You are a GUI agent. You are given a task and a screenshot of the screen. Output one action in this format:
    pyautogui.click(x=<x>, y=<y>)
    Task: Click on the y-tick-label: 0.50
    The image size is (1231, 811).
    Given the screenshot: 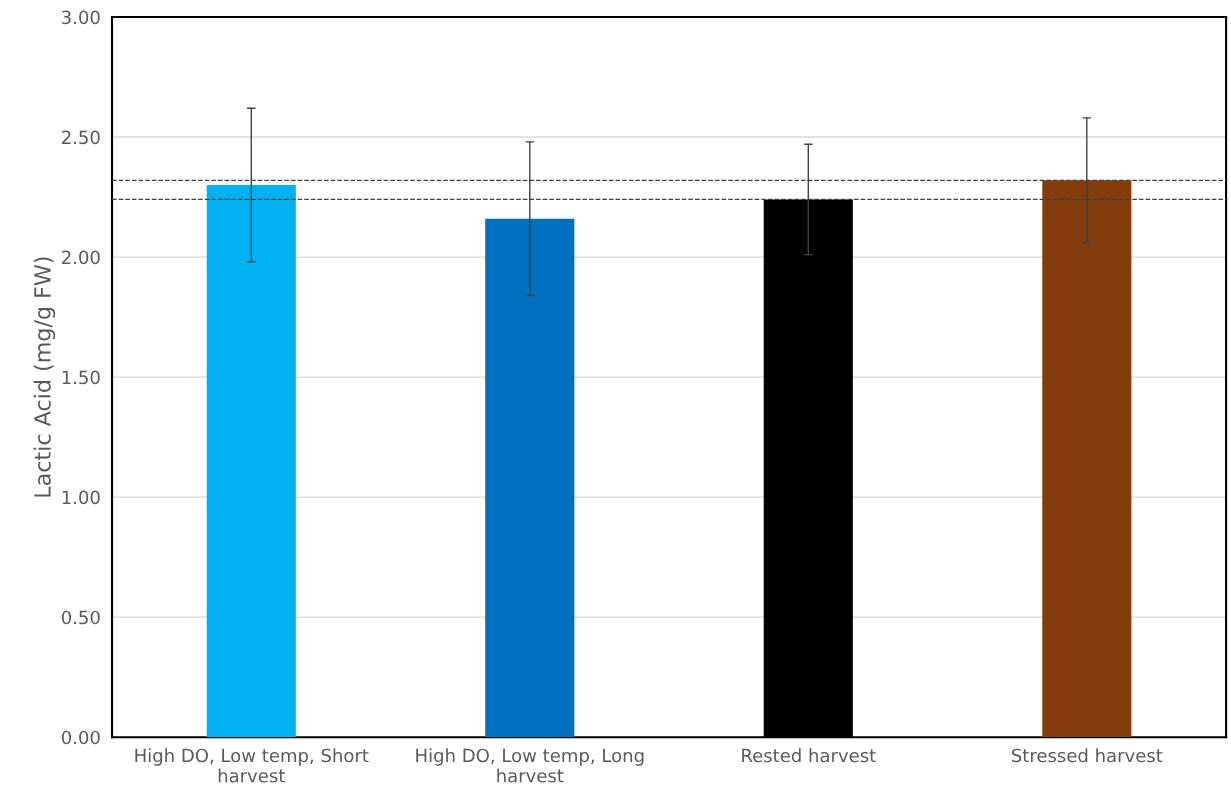 What is the action you would take?
    pyautogui.click(x=80, y=617)
    